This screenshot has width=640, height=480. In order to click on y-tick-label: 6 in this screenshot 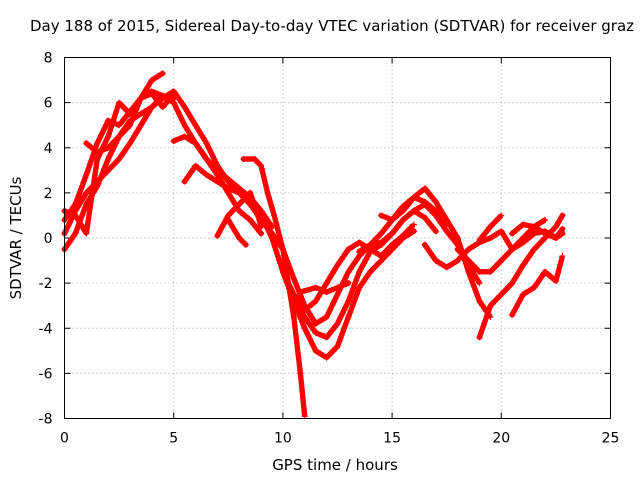, I will do `click(48, 104)`.